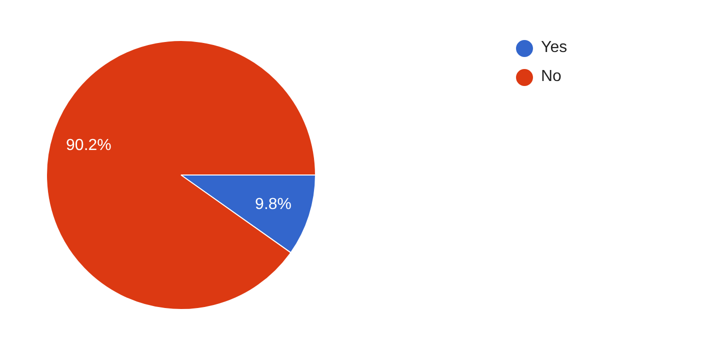 The image size is (725, 339). Describe the element at coordinates (89, 145) in the screenshot. I see `data-label: 90.2%` at that location.